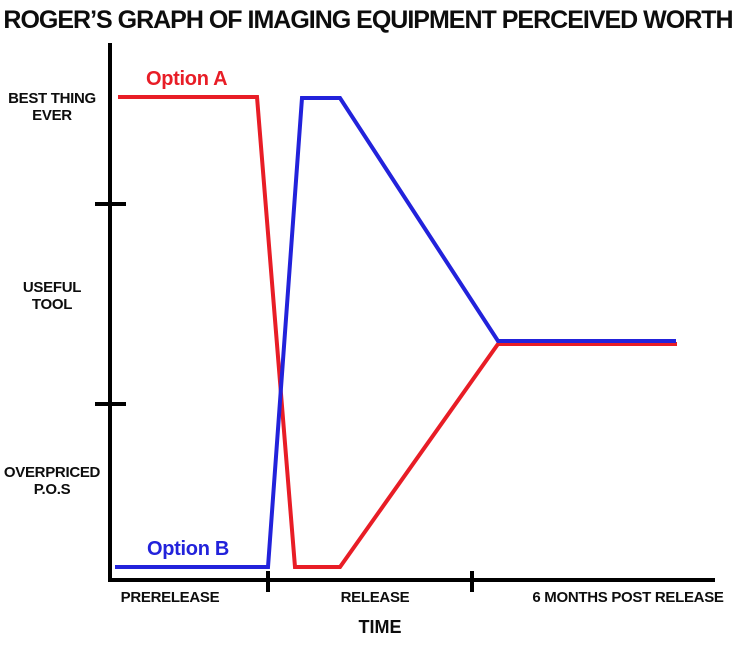  Describe the element at coordinates (52, 296) in the screenshot. I see `y-axis-label-useful-tool: USEFUL TOOL` at that location.